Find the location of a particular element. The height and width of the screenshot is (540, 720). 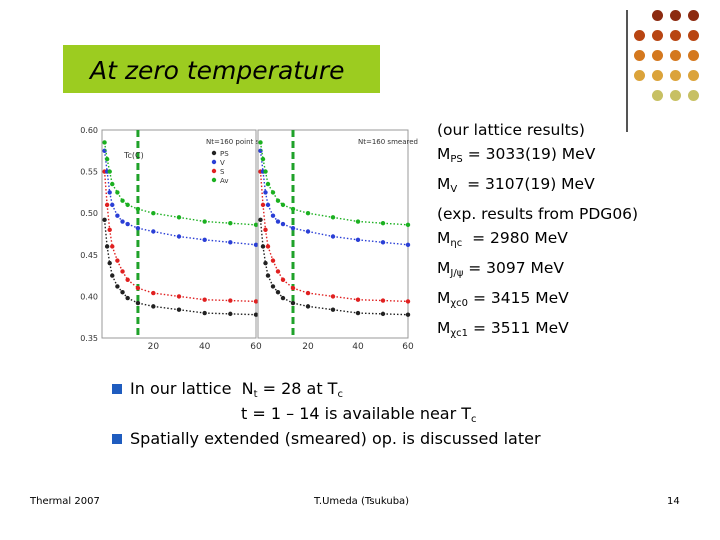

mass-value: = 2980 MeV is located at coordinates (515, 238).